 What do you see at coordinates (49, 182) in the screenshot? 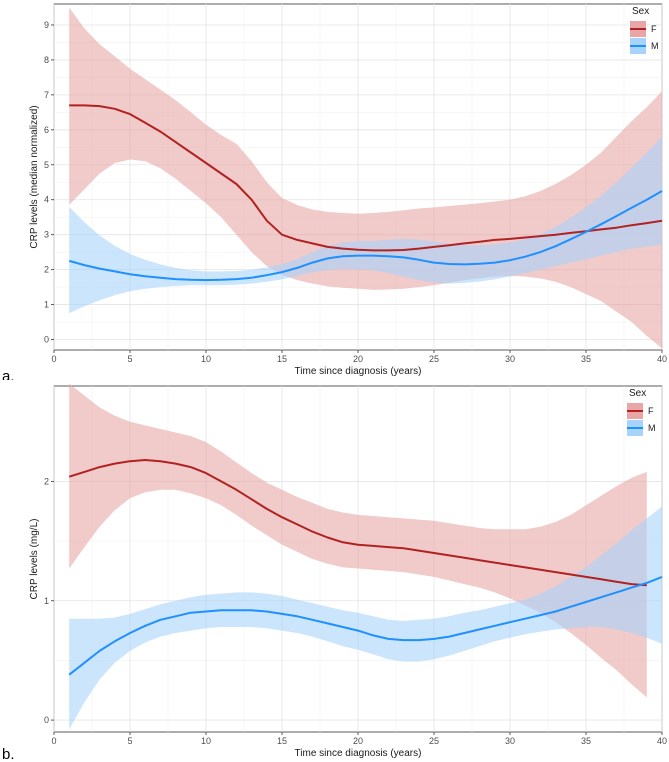
I see `y-ticks: 0 1 2 3 4 5 6 7 8 9` at bounding box center [49, 182].